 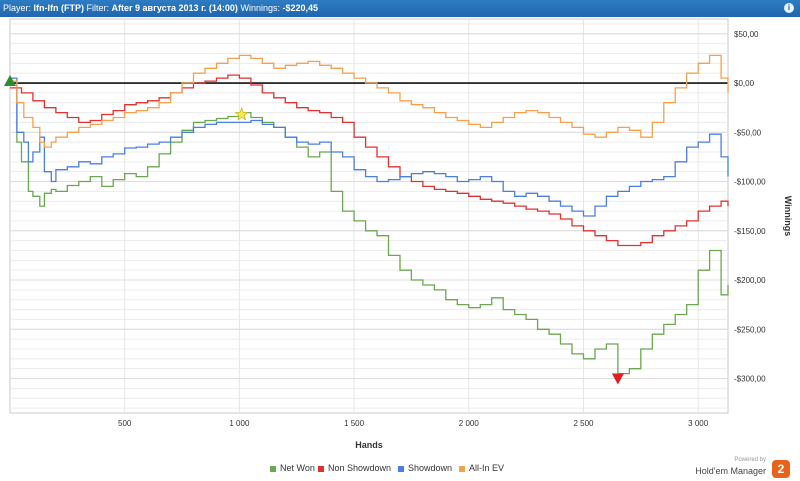 What do you see at coordinates (789, 8) in the screenshot?
I see `info-icon: i` at bounding box center [789, 8].